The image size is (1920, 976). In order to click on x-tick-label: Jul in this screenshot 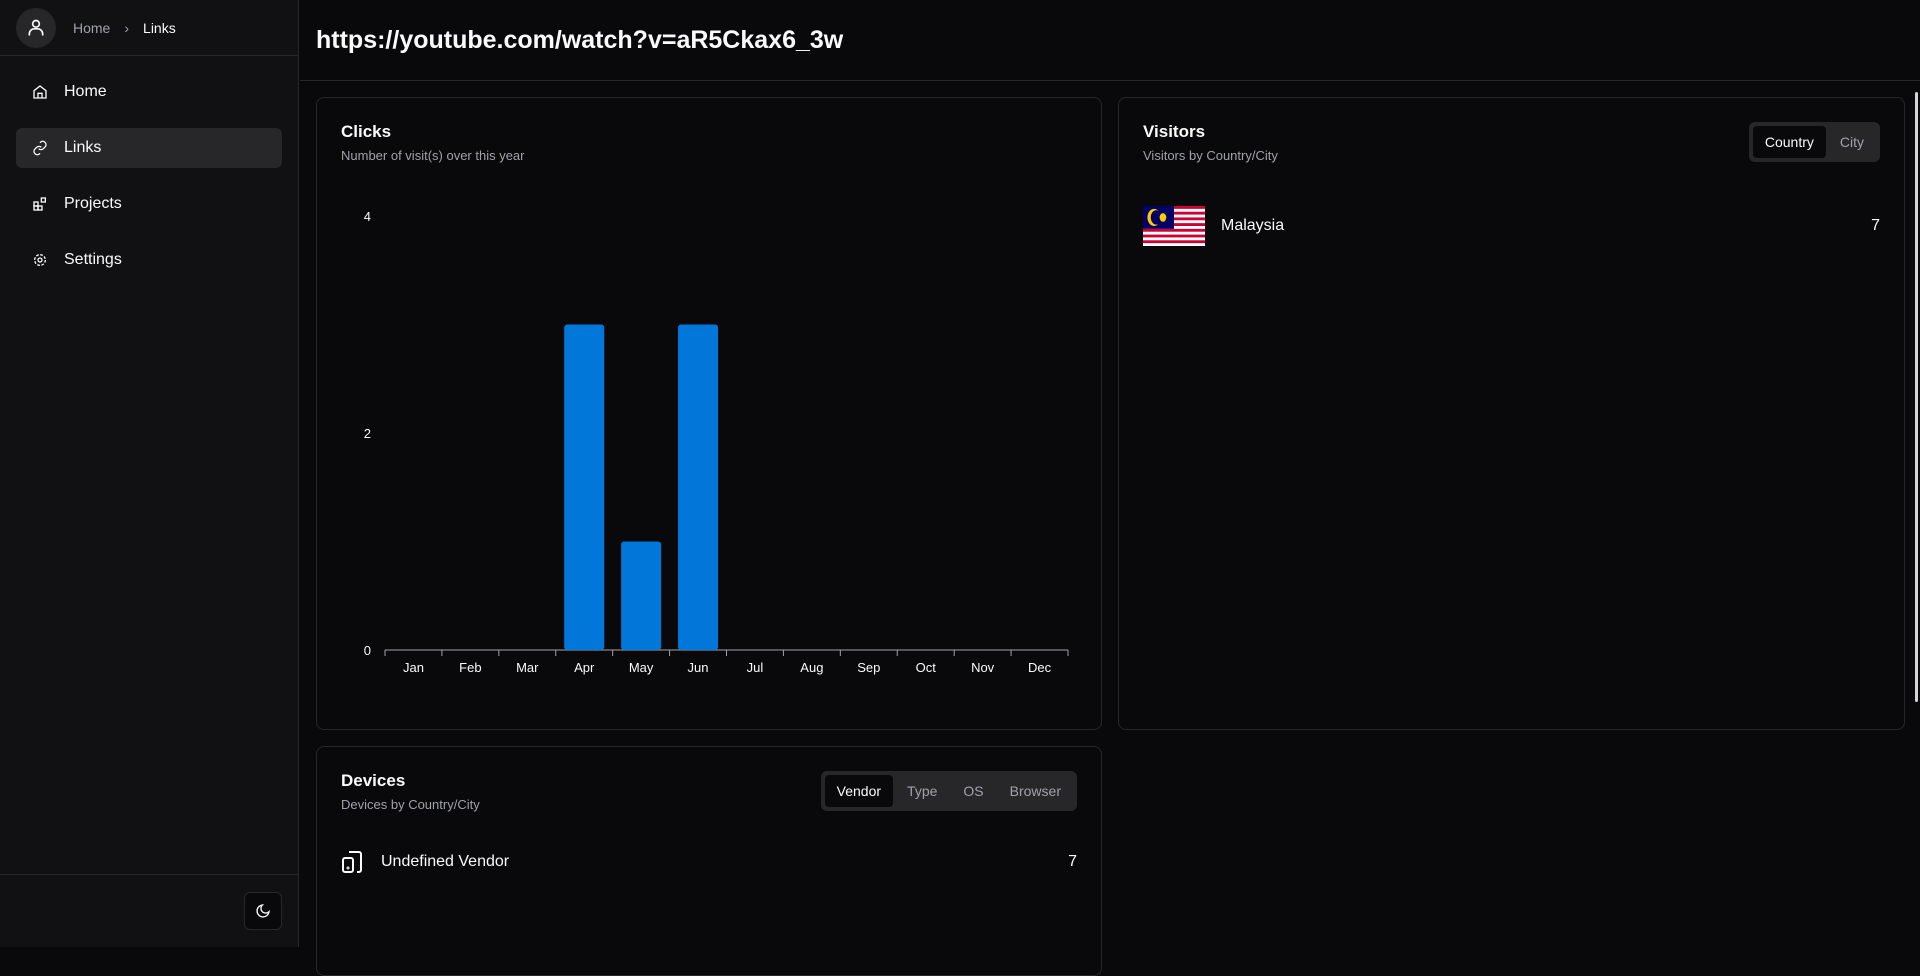, I will do `click(755, 667)`.